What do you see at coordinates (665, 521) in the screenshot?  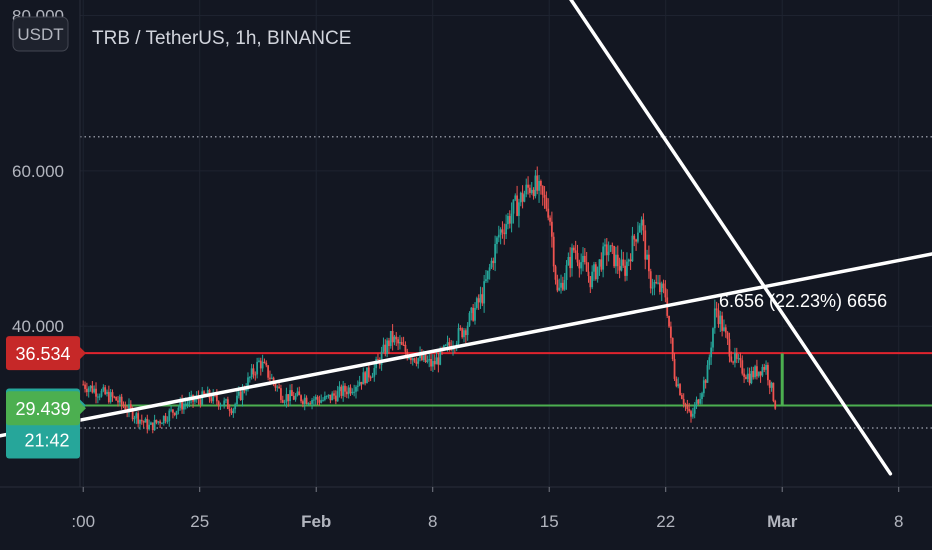 I see `x-tick-label: 22` at bounding box center [665, 521].